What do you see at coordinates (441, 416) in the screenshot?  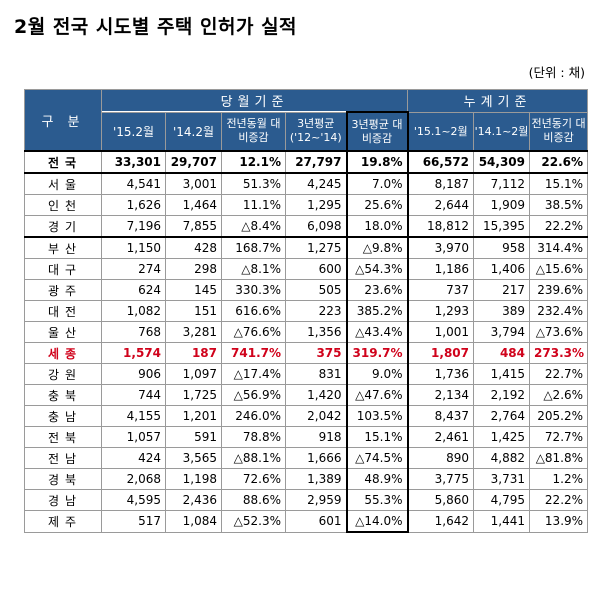 I see `value-cell: 8,437` at bounding box center [441, 416].